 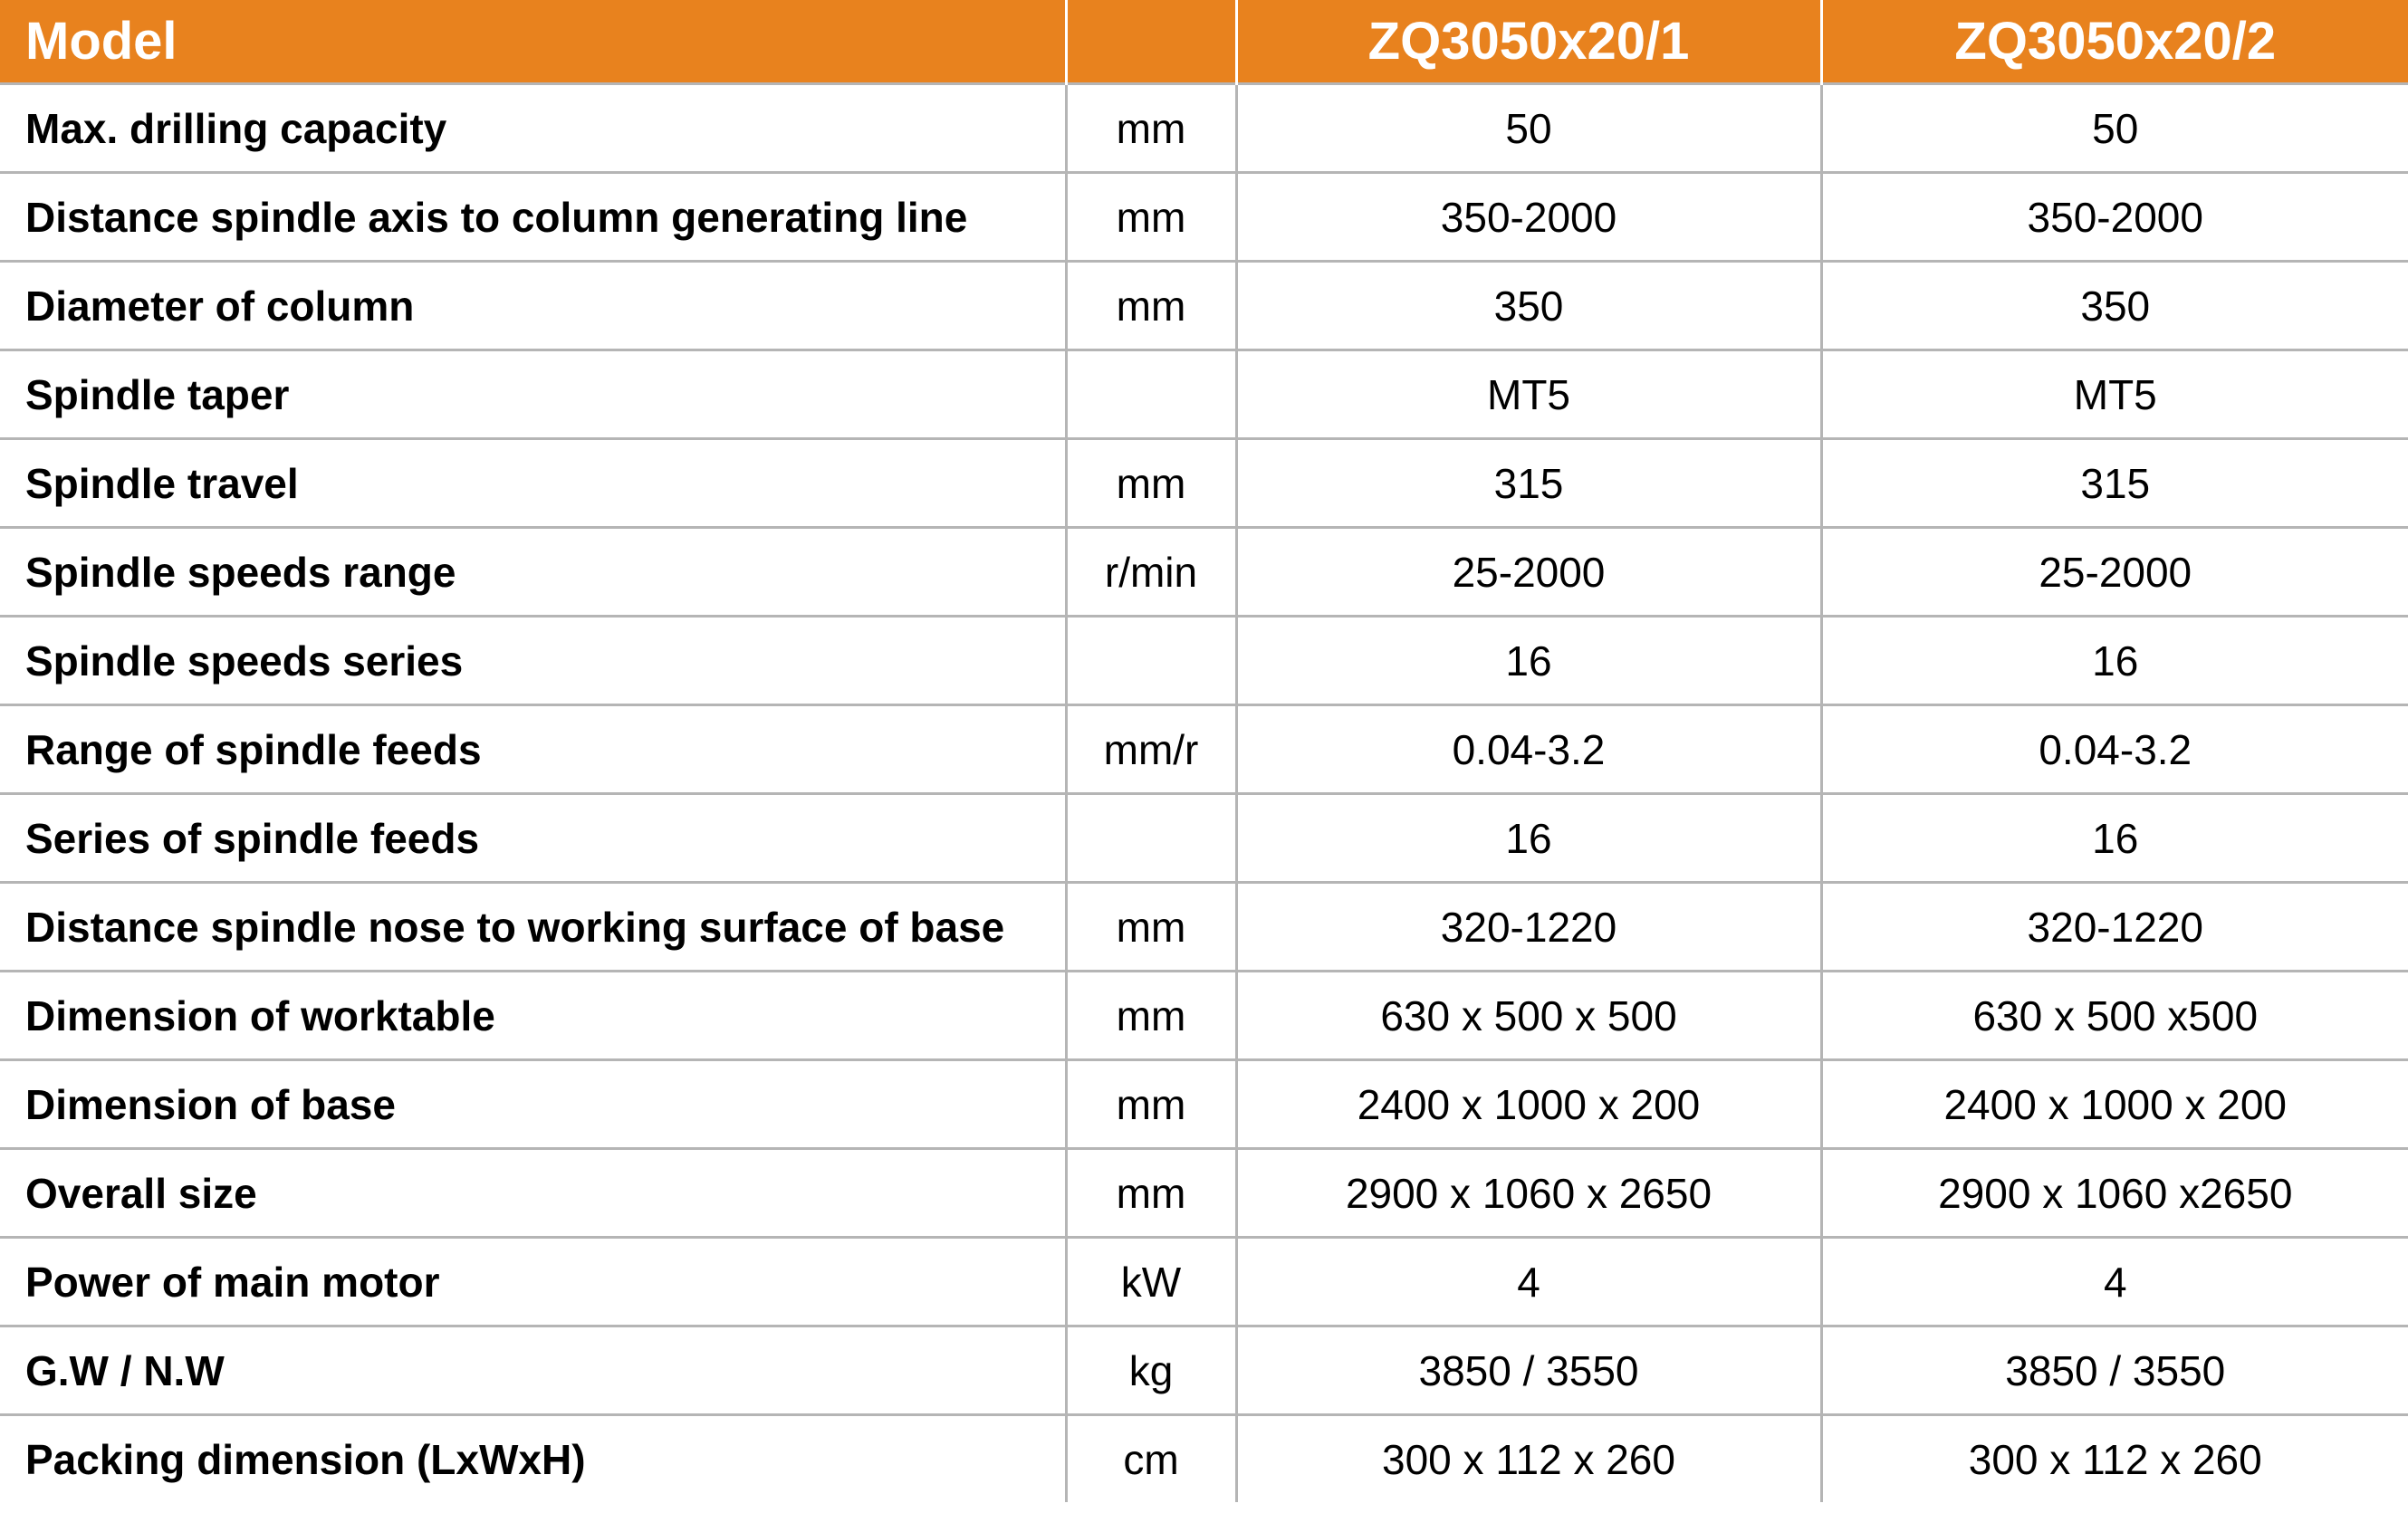 What do you see at coordinates (533, 305) in the screenshot?
I see `row-label: Diameter of column` at bounding box center [533, 305].